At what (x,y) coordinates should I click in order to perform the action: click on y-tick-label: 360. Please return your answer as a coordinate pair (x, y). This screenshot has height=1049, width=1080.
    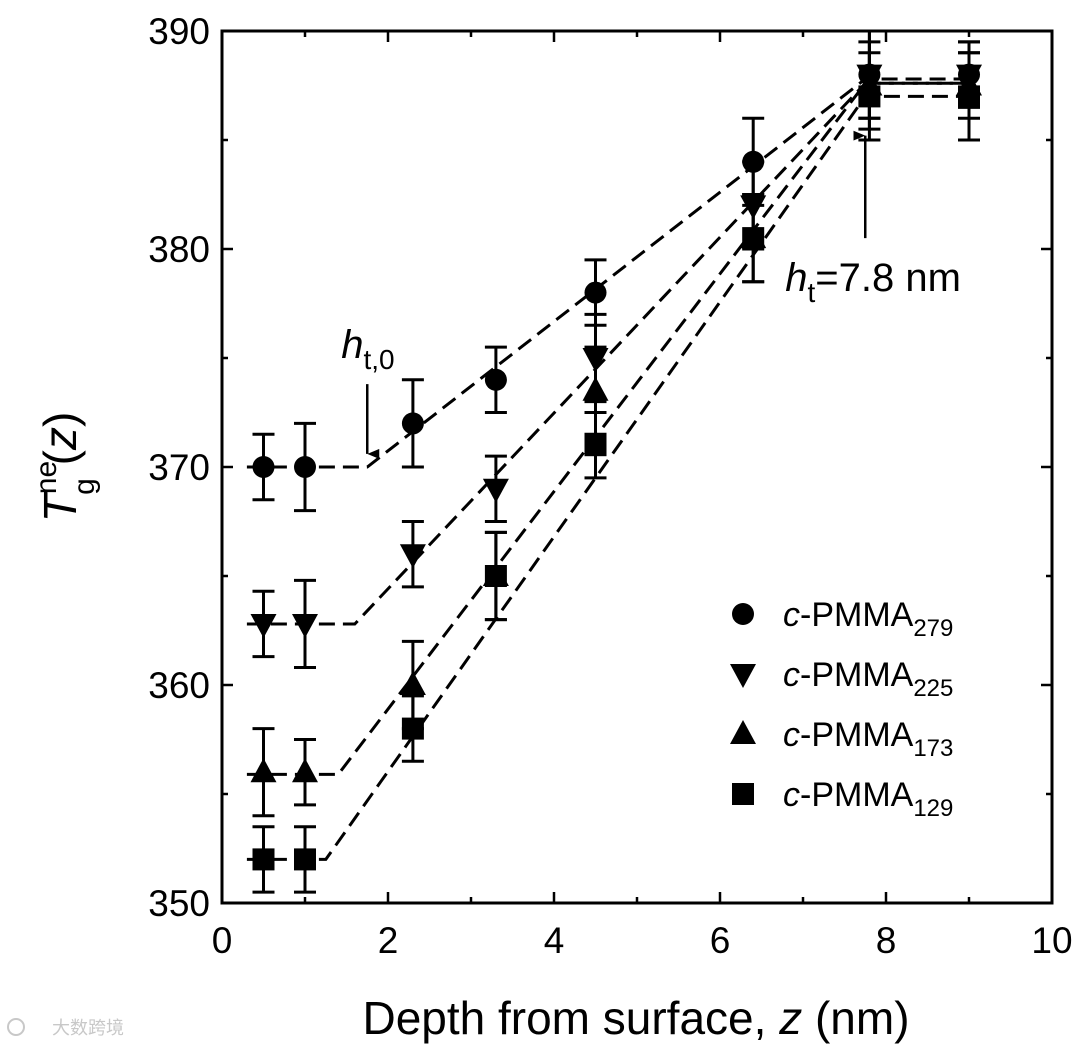
    Looking at the image, I should click on (179, 685).